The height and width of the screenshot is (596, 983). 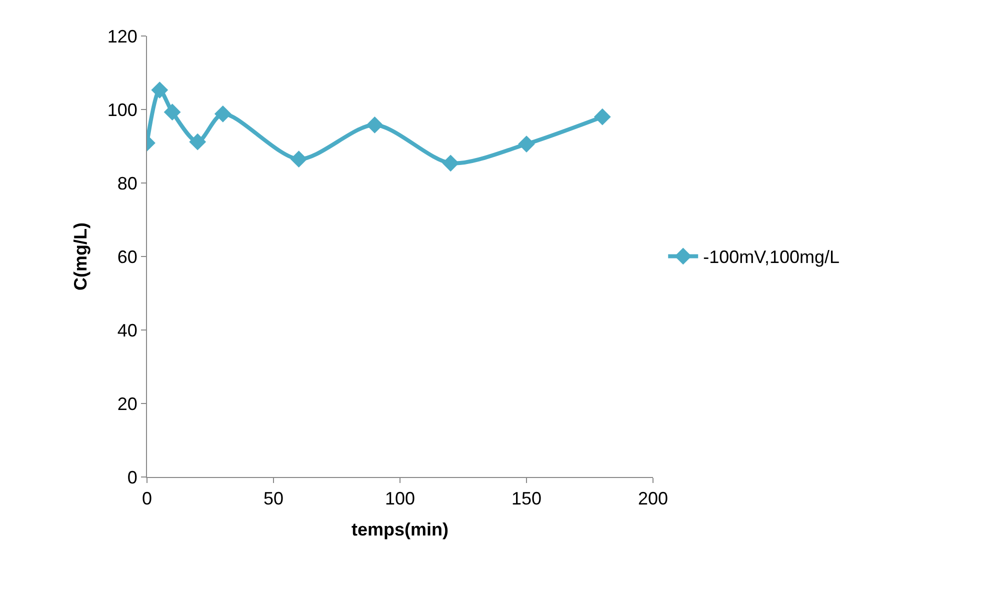 I want to click on x-tick-label: 100, so click(x=400, y=498).